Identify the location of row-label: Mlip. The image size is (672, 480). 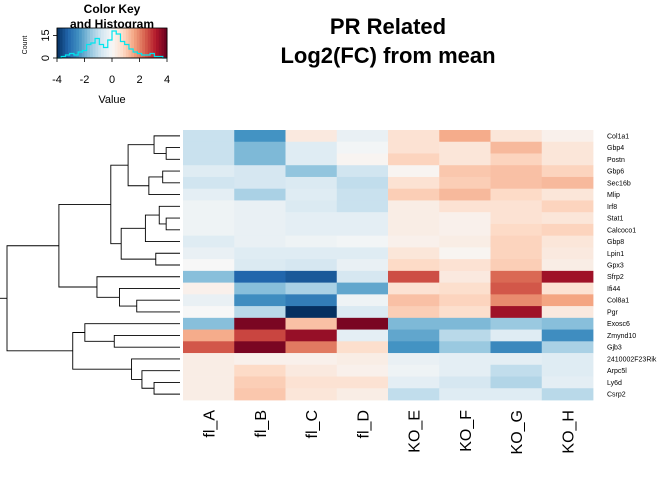
(613, 195).